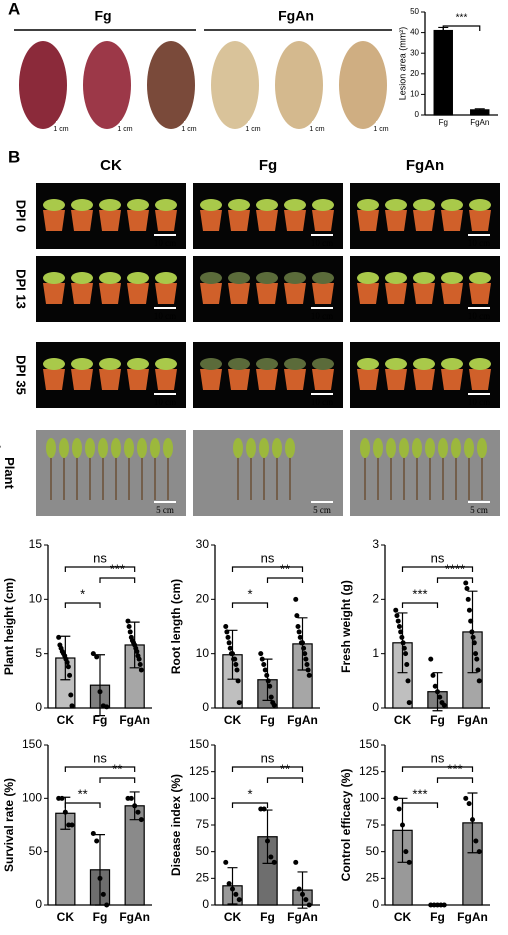 The width and height of the screenshot is (508, 935). Describe the element at coordinates (165, 510) in the screenshot. I see `scale-label: 5 cm` at that location.